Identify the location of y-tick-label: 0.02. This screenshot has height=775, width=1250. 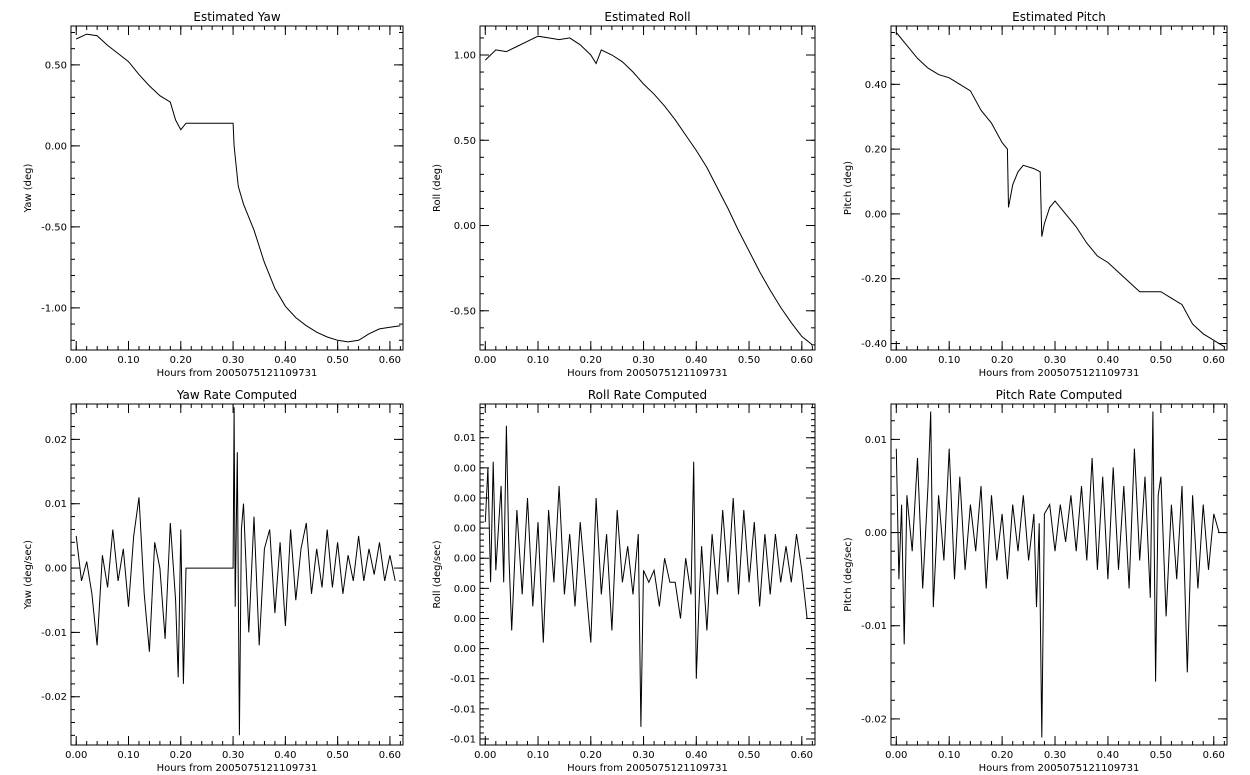
(56, 440).